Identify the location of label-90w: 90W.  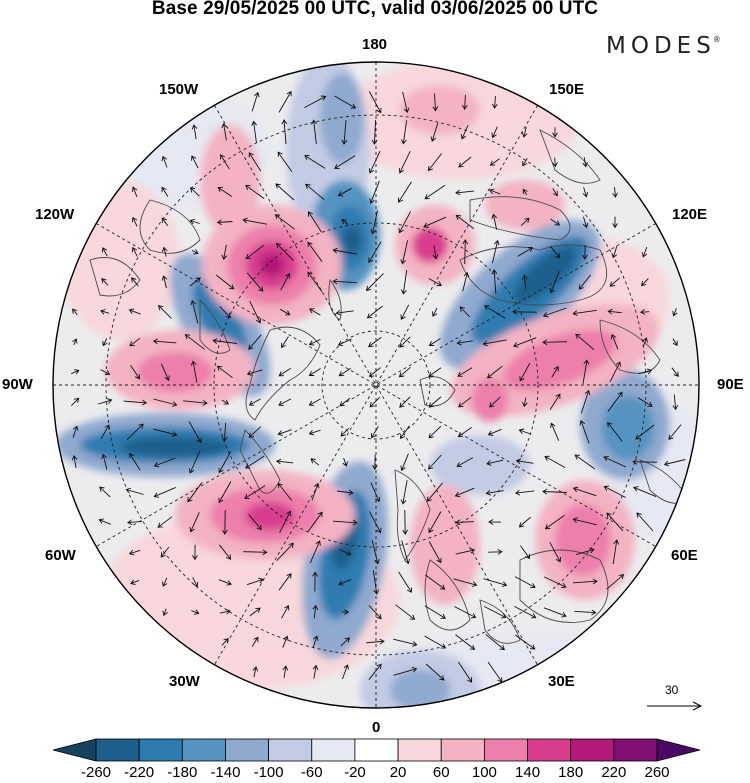
(17, 384).